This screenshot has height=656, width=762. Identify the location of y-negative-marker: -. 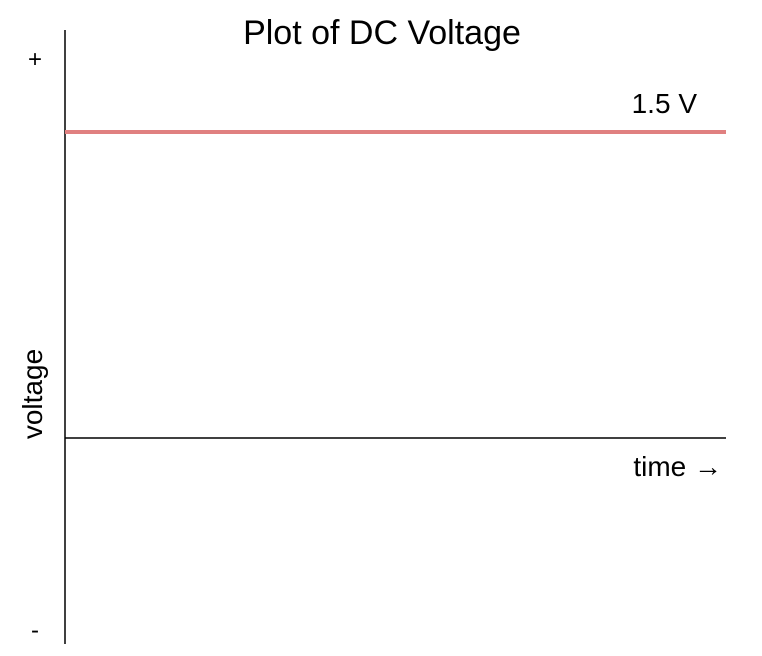
(35, 630).